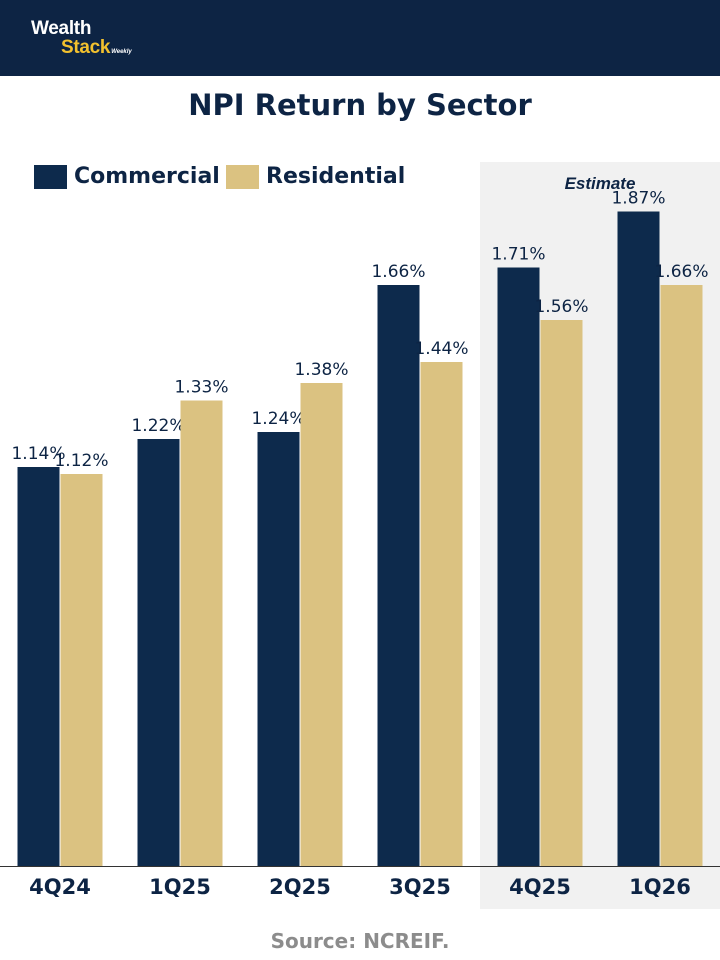 The image size is (720, 960). What do you see at coordinates (398, 575) in the screenshot?
I see `bar-commercial-3q25` at bounding box center [398, 575].